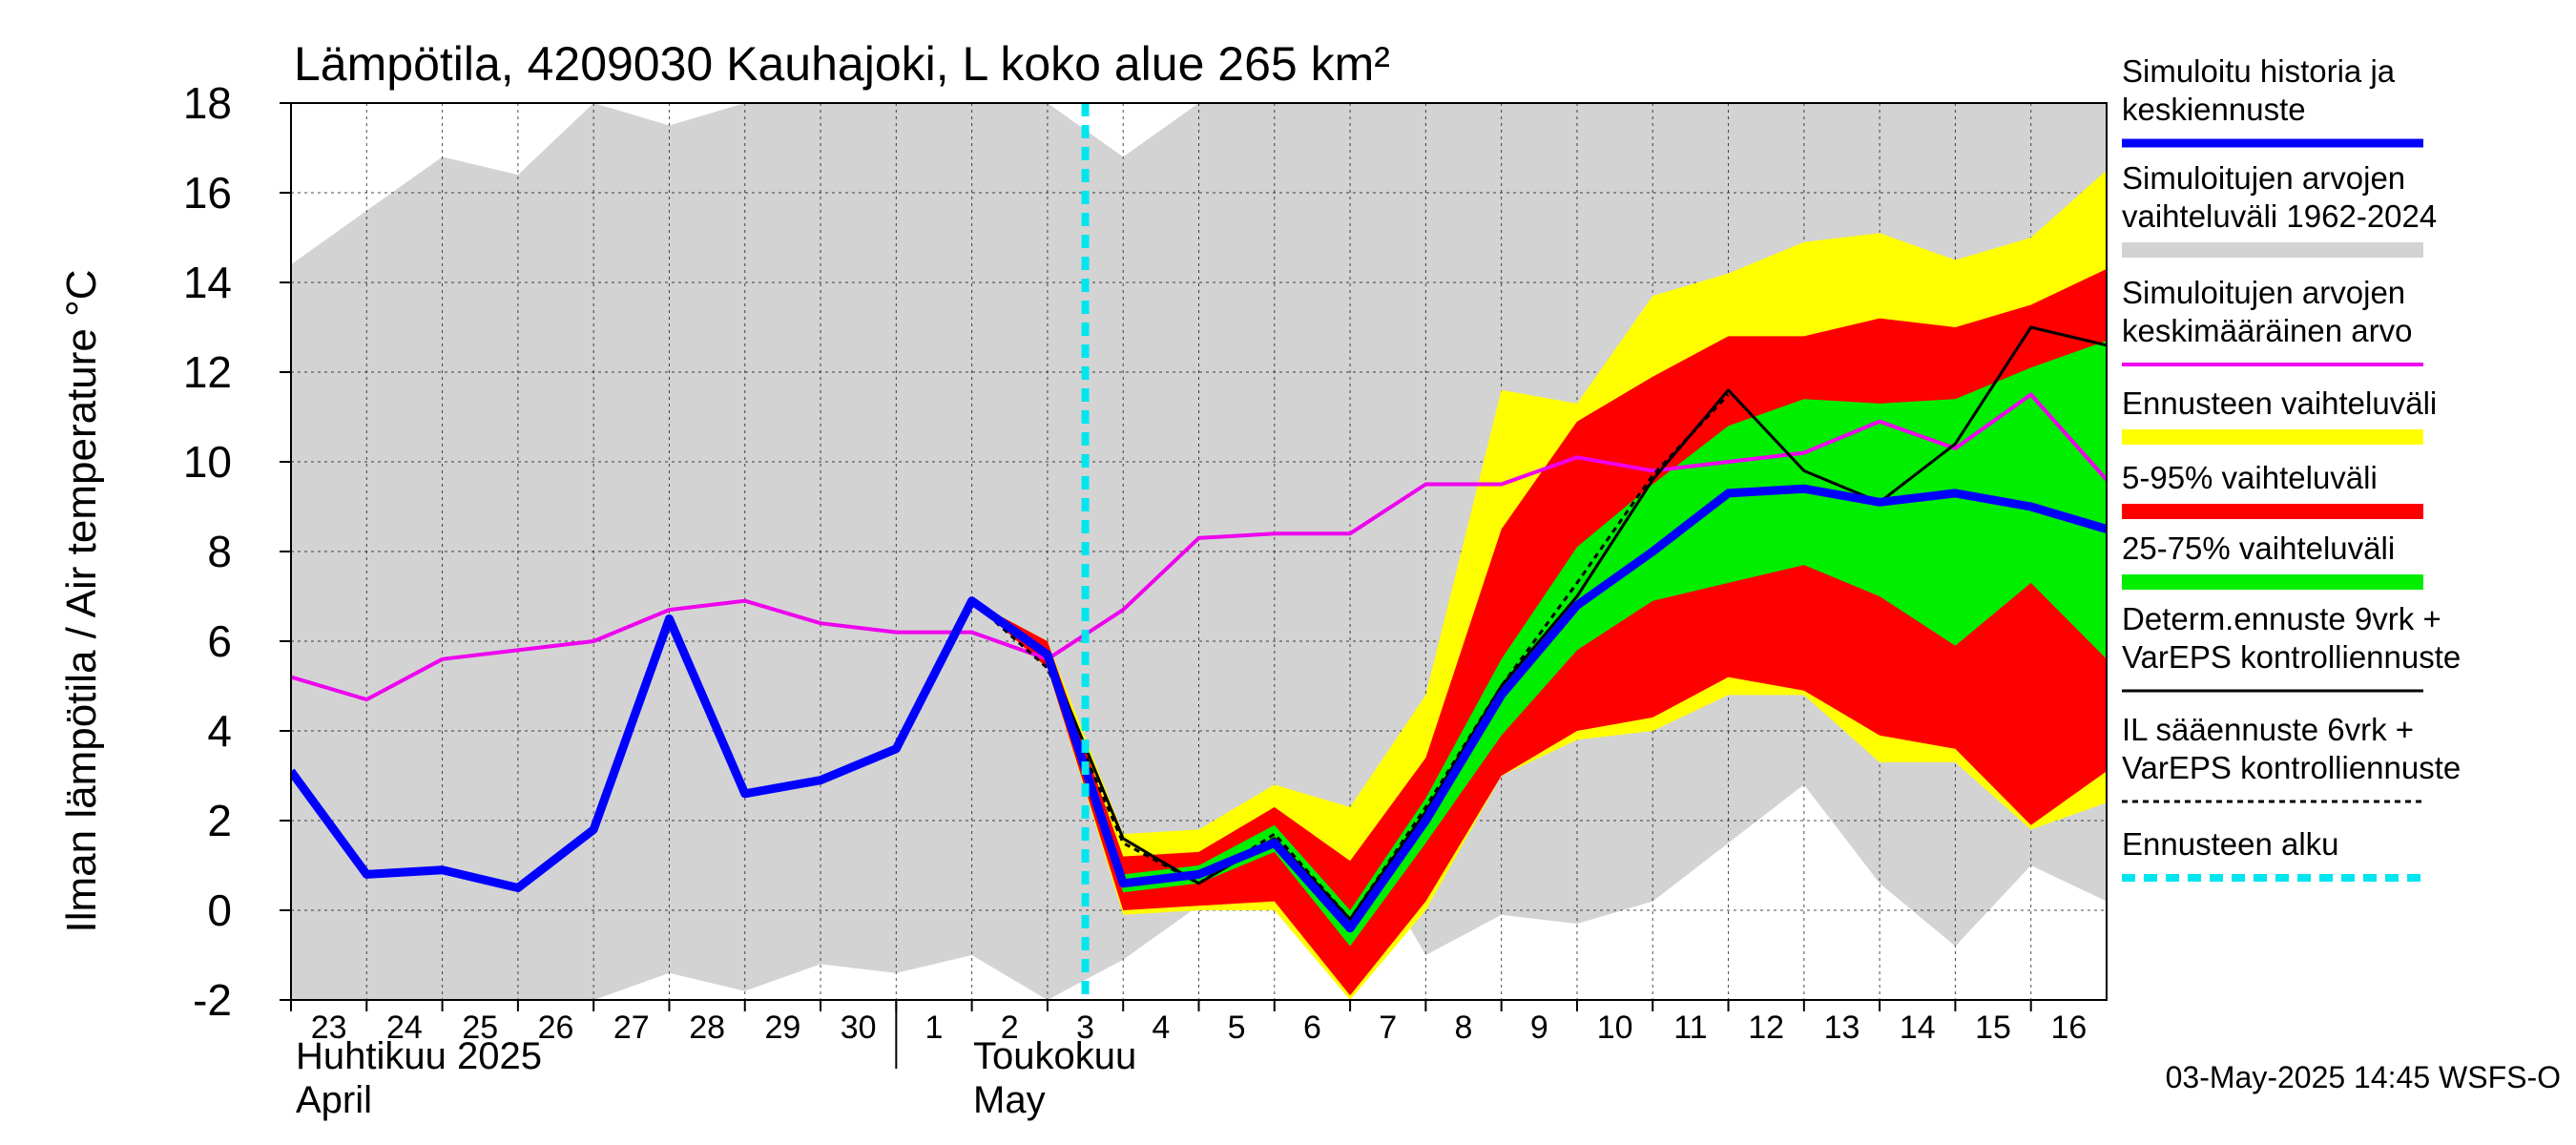  What do you see at coordinates (81, 601) in the screenshot?
I see `y-axis-label: Ilman lämpötila / Air temperature °C` at bounding box center [81, 601].